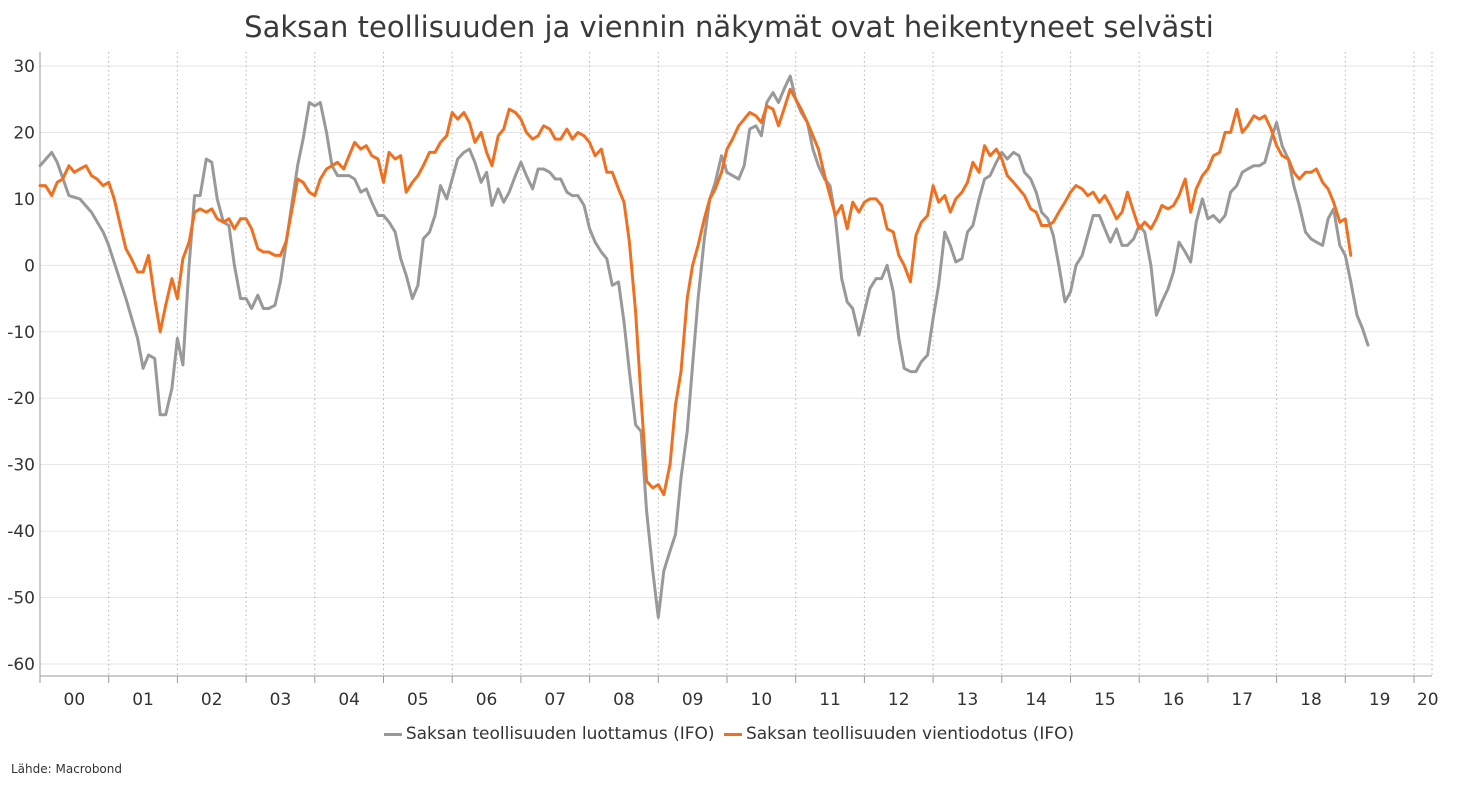 This screenshot has height=789, width=1458. Describe the element at coordinates (21, 599) in the screenshot. I see `y-tick-label: -50` at that location.